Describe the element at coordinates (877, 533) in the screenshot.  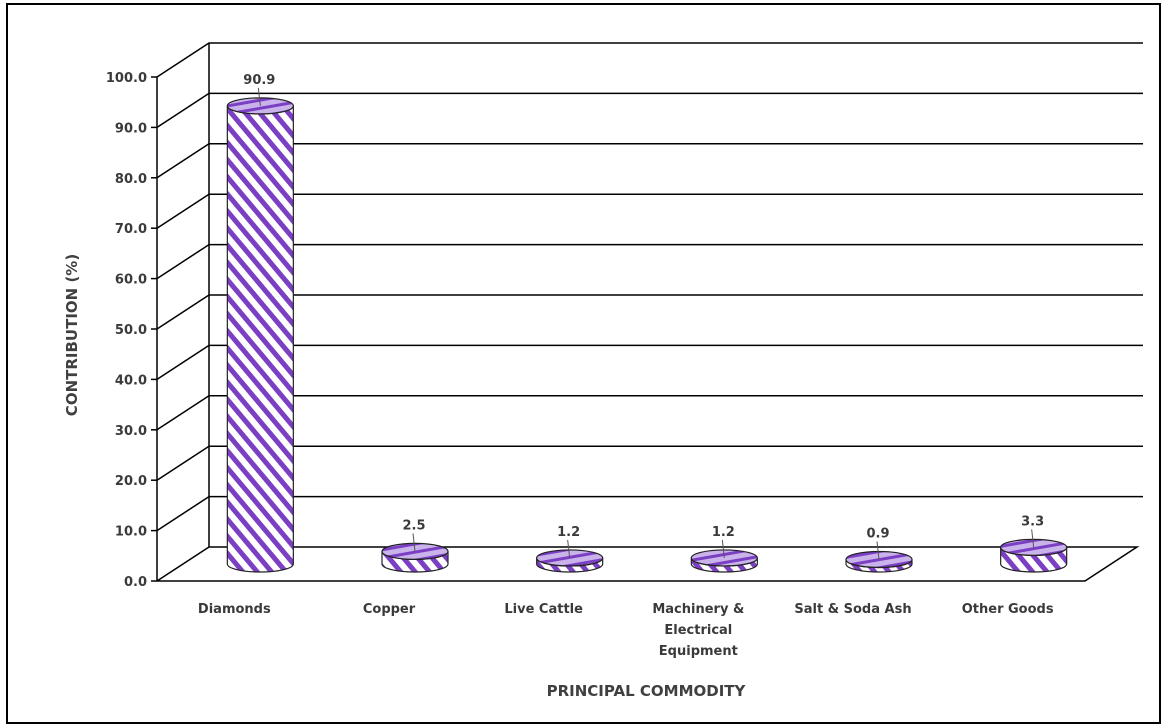
I see `data-label: 0.9` at that location.